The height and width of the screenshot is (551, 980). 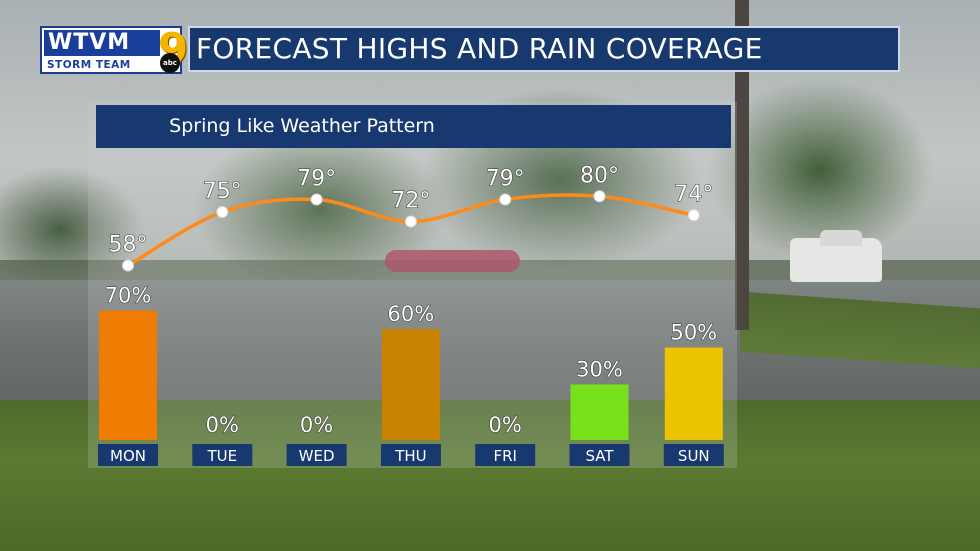 What do you see at coordinates (693, 393) in the screenshot?
I see `rain-bar-sun` at bounding box center [693, 393].